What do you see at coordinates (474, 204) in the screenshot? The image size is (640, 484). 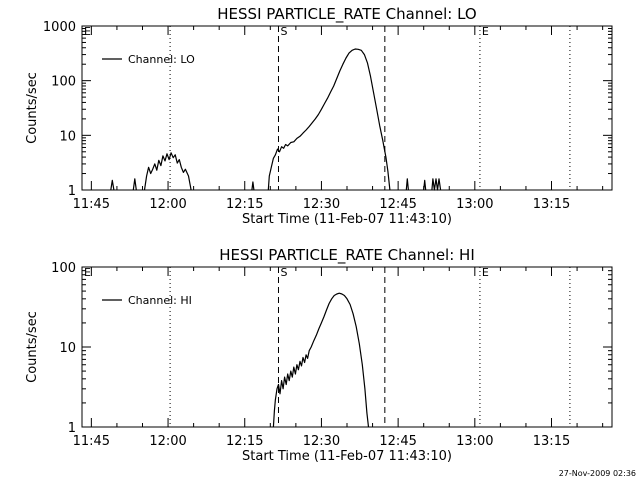 I see `chart-1-x-tick-label: 13:00` at bounding box center [474, 204].